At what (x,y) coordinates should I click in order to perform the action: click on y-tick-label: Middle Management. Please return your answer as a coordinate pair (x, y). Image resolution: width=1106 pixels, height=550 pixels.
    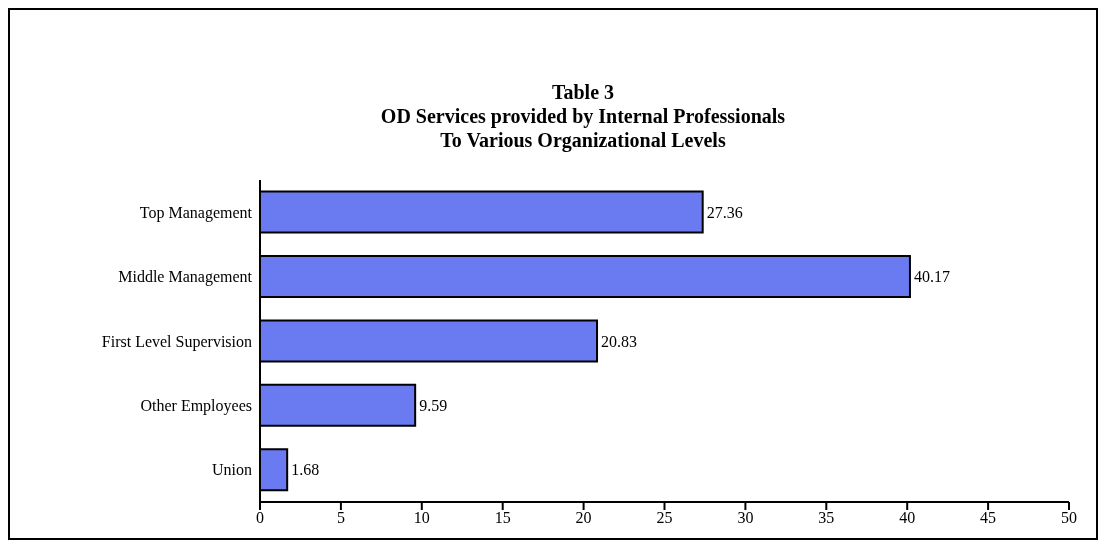
    Looking at the image, I should click on (185, 277).